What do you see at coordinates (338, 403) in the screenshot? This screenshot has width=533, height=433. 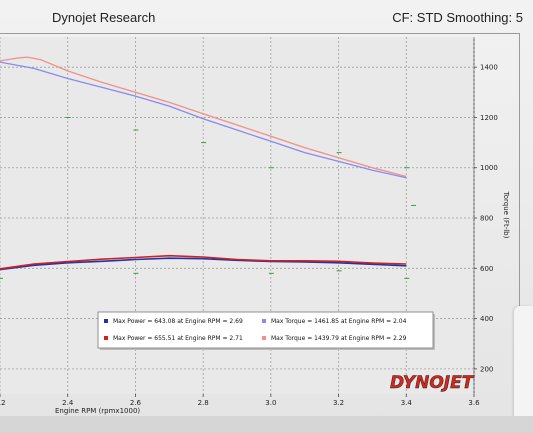 I see `x-tick-label: 3.2` at bounding box center [338, 403].